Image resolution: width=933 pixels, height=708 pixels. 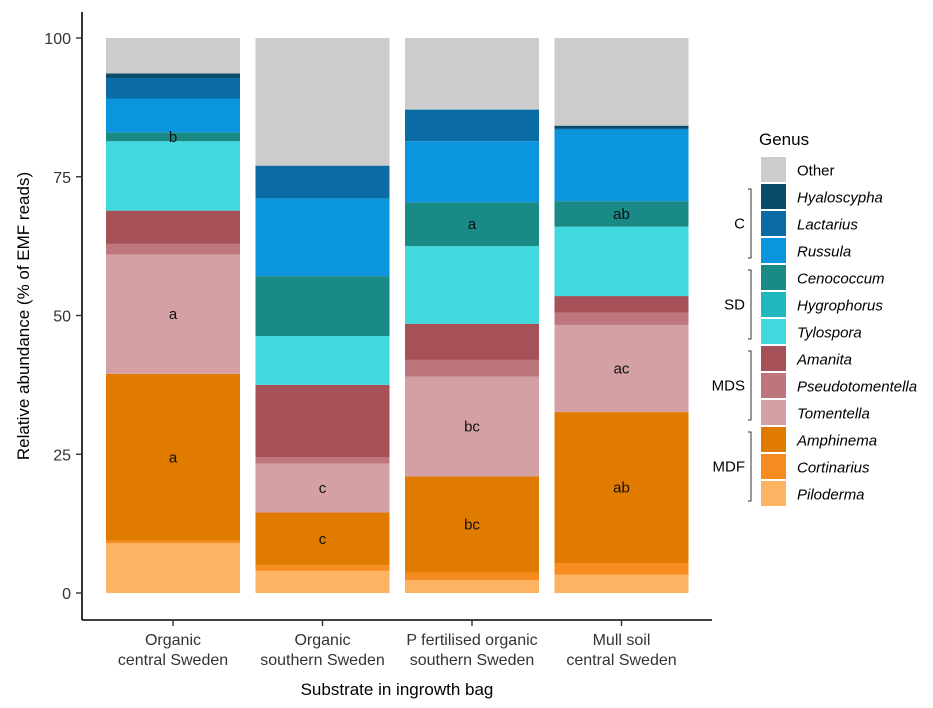 What do you see at coordinates (833, 414) in the screenshot?
I see `legend-label-tomentella: Tomentella` at bounding box center [833, 414].